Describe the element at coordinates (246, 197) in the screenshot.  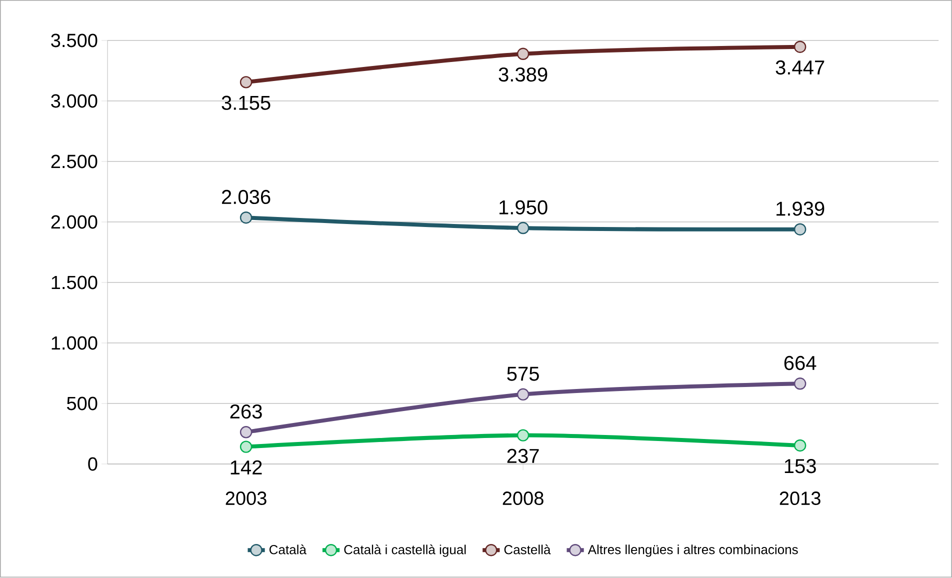
I see `data-label: 2.036` at that location.